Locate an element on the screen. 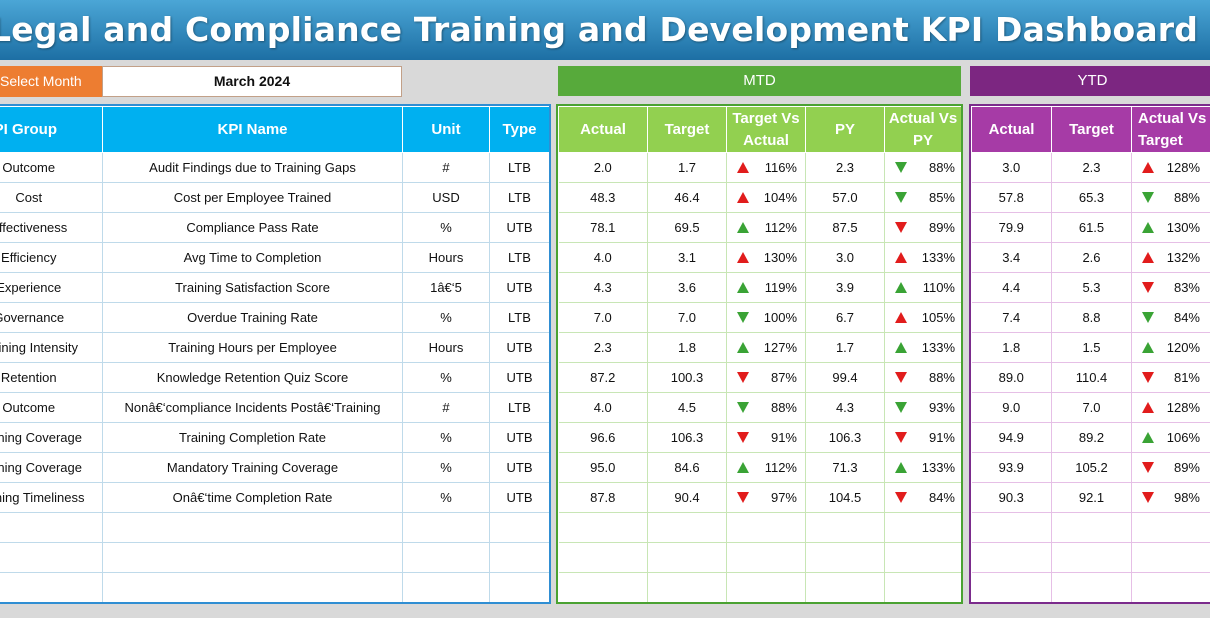 Image resolution: width=1210 pixels, height=618 pixels. ytd-target-cell: 5.3 is located at coordinates (1091, 287).